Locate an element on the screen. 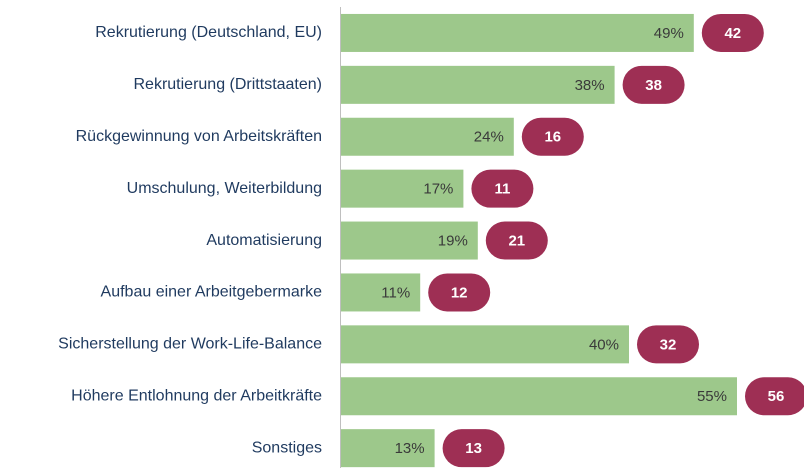 This screenshot has width=804, height=470. category-label: Höhere Entlohnung der Arbeitkräfte is located at coordinates (196, 395).